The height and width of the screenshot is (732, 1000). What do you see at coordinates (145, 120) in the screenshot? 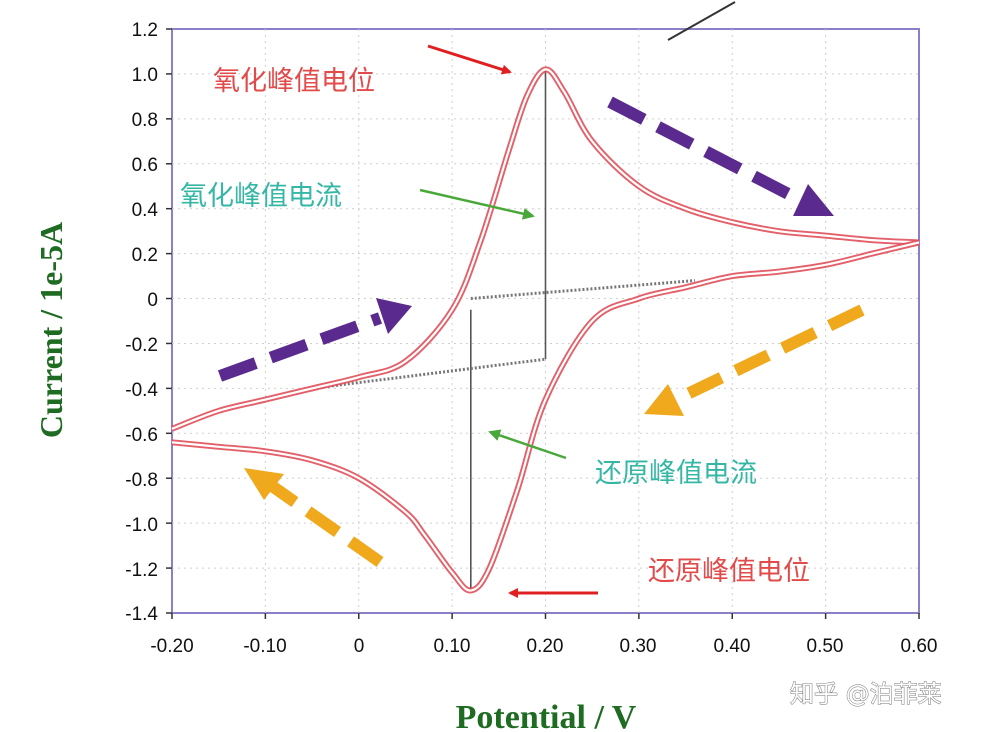
I see `y-tick-label: 0.8` at bounding box center [145, 120].